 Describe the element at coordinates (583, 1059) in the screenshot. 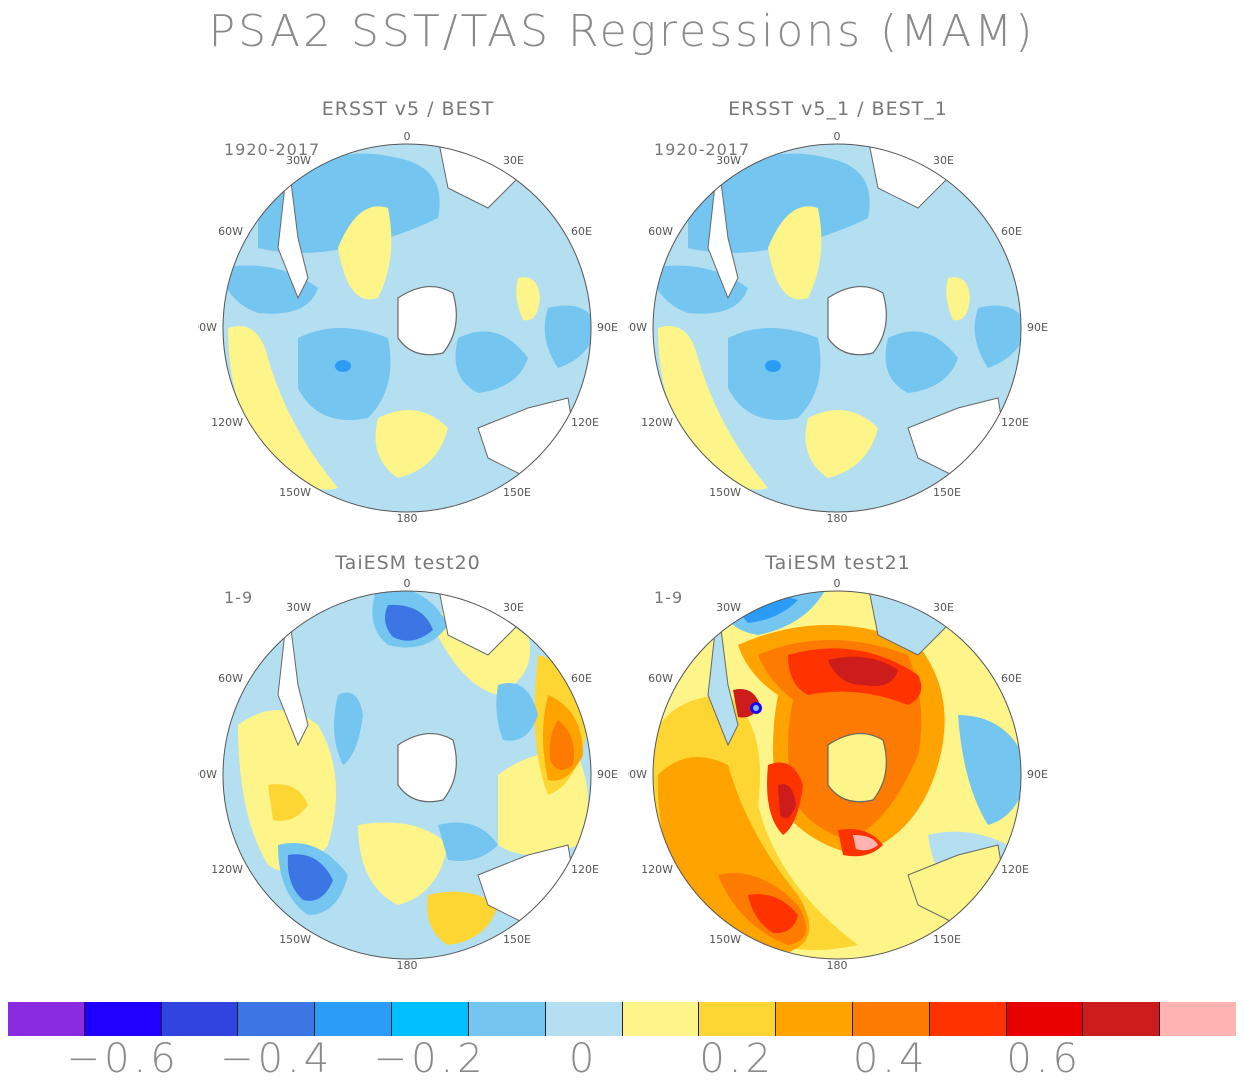

I see `colorbar-tick-label: 0` at that location.